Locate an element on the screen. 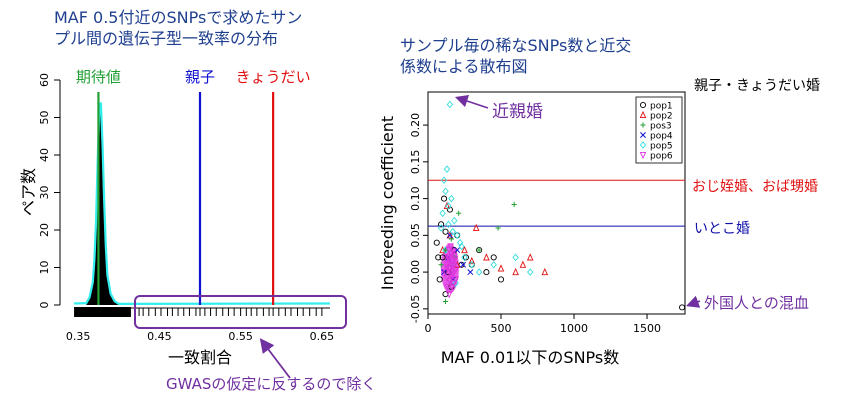 Image resolution: width=850 pixels, height=412 pixels. legend-symbol-pop6 is located at coordinates (643, 155).